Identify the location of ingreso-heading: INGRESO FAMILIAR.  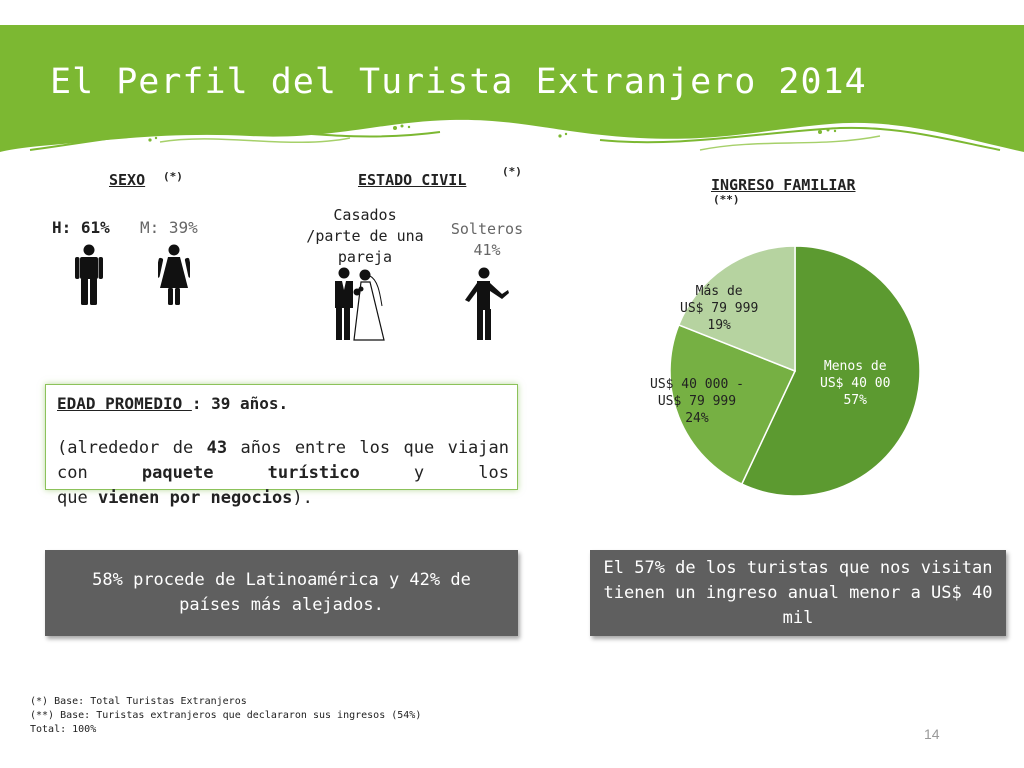
(783, 185).